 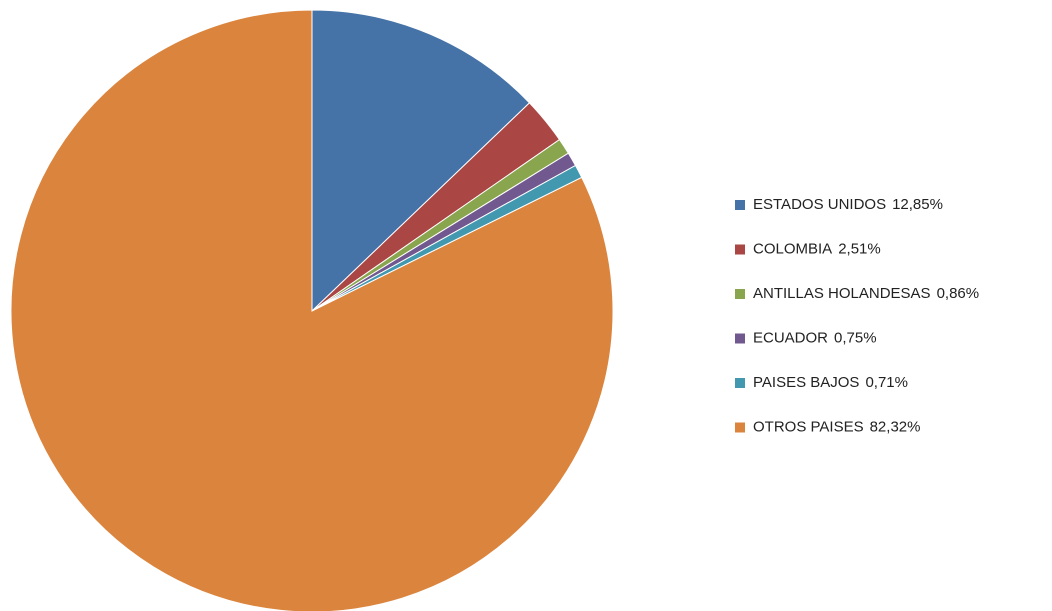 What do you see at coordinates (808, 426) in the screenshot?
I see `legend-name: OTROS PAISES` at bounding box center [808, 426].